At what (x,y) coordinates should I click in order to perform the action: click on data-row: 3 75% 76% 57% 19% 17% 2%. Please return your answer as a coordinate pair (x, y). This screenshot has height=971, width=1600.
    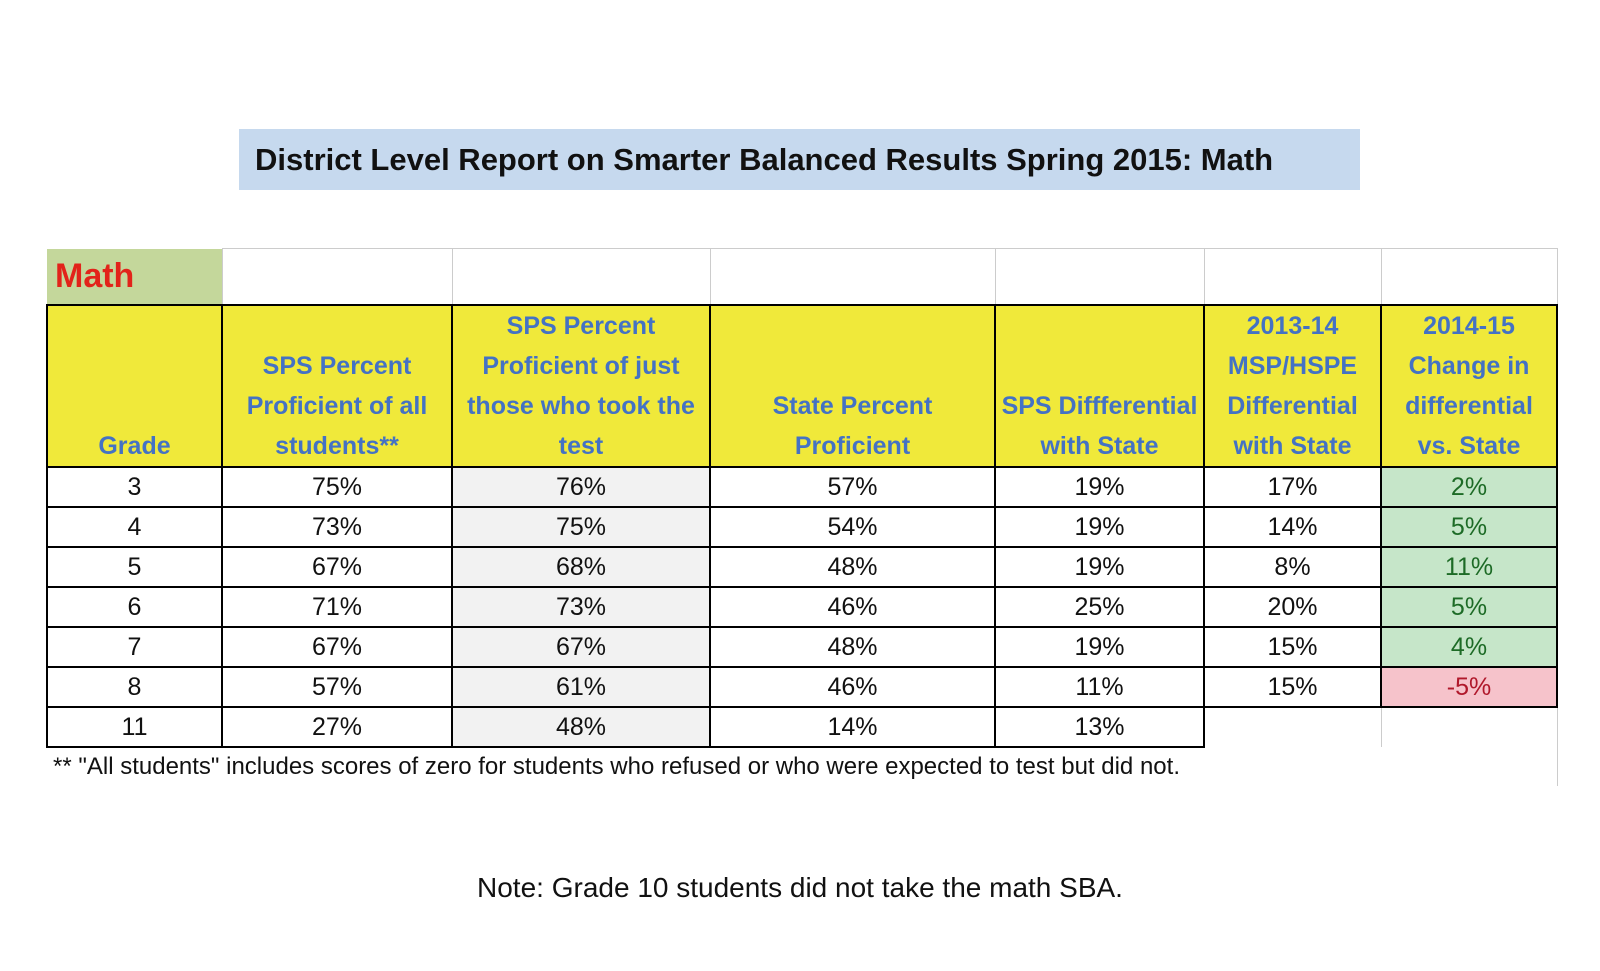
    Looking at the image, I should click on (802, 487).